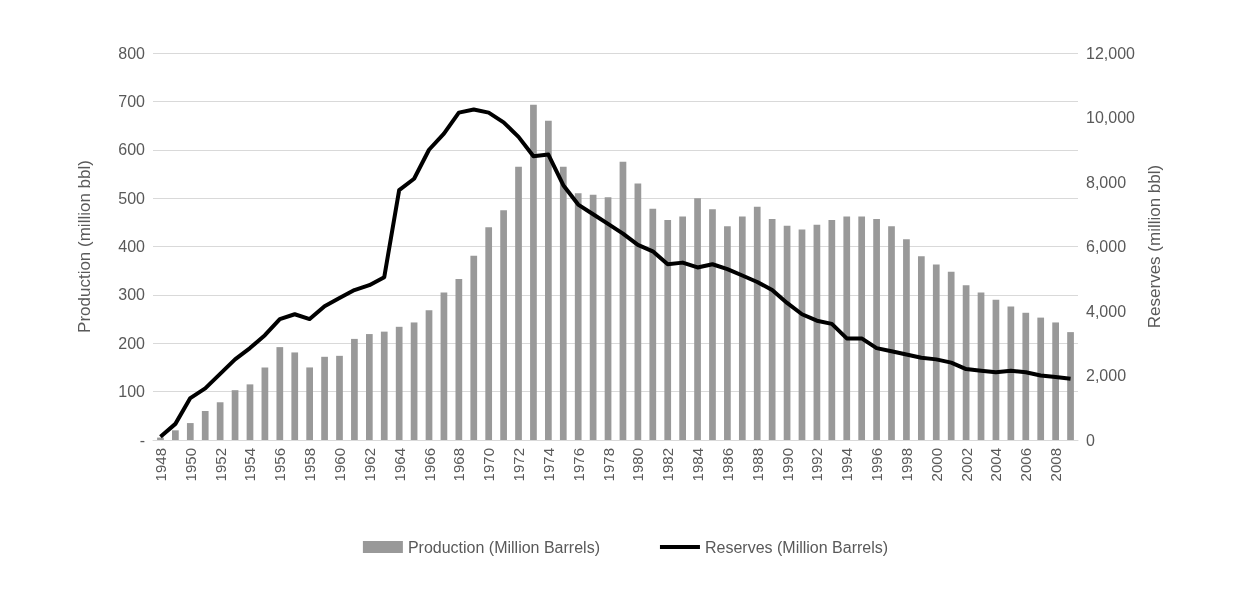  Describe the element at coordinates (1106, 375) in the screenshot. I see `y2-tick-label: 2,000` at that location.